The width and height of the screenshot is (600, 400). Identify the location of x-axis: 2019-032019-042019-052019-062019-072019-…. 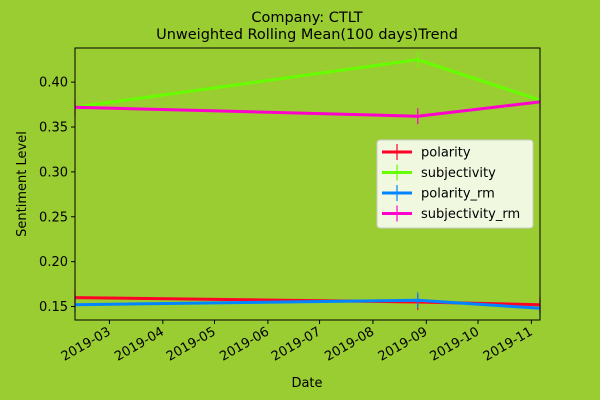
(297, 342).